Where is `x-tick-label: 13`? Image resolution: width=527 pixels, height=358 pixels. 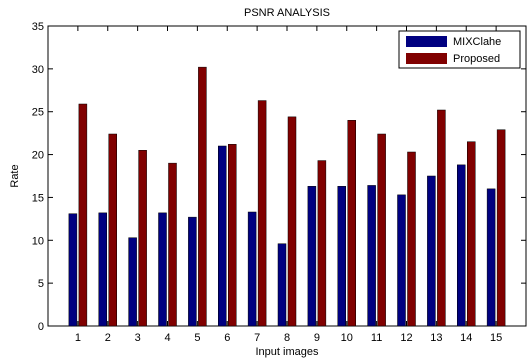 x-tick-label: 13 is located at coordinates (436, 338).